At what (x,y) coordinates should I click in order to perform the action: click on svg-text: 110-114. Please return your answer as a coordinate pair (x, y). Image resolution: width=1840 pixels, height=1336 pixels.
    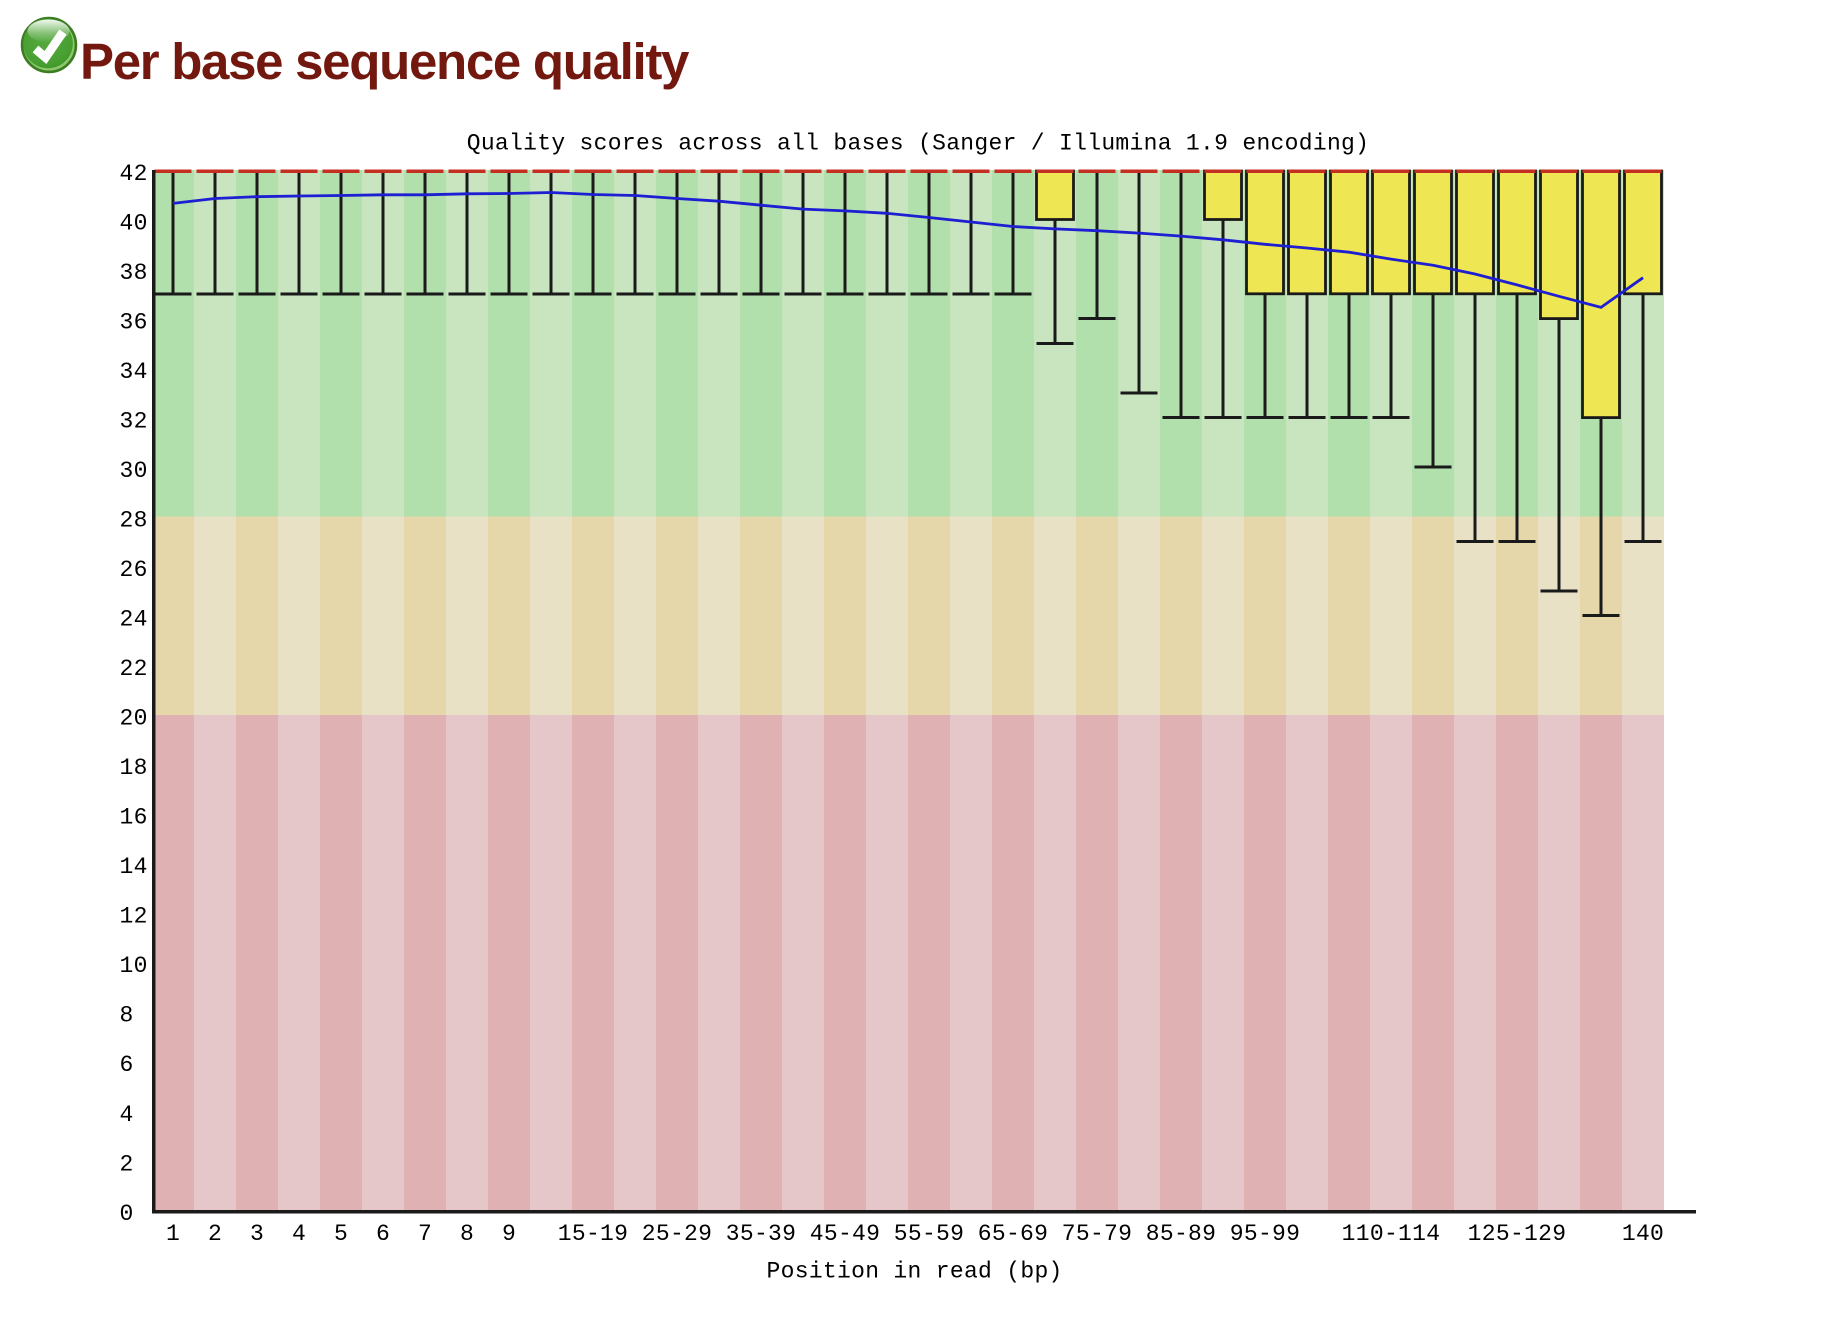
    Looking at the image, I should click on (1391, 1234).